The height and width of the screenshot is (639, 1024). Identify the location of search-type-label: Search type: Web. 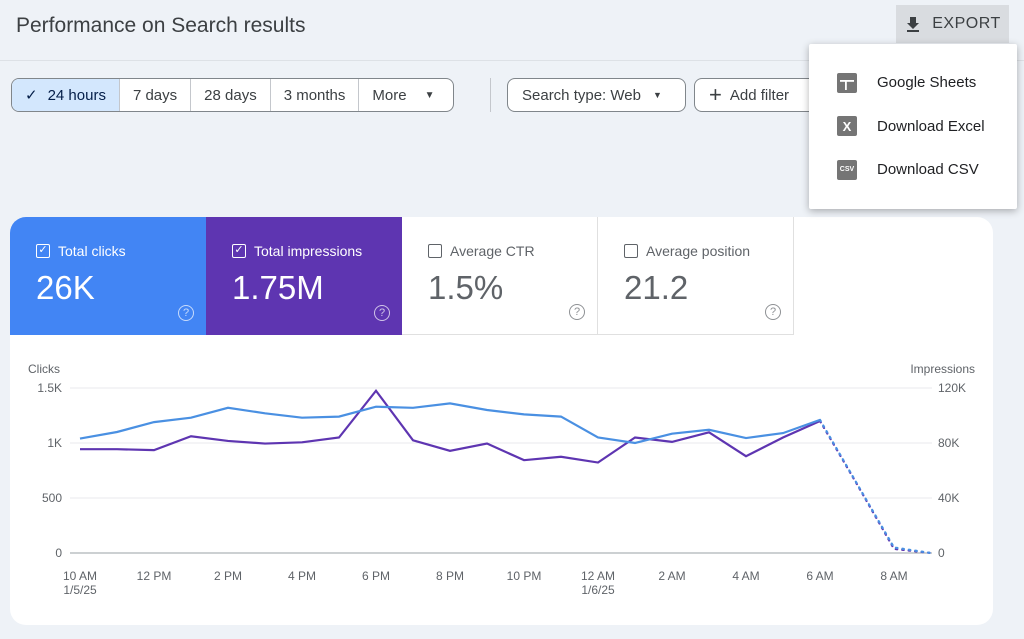
(581, 95).